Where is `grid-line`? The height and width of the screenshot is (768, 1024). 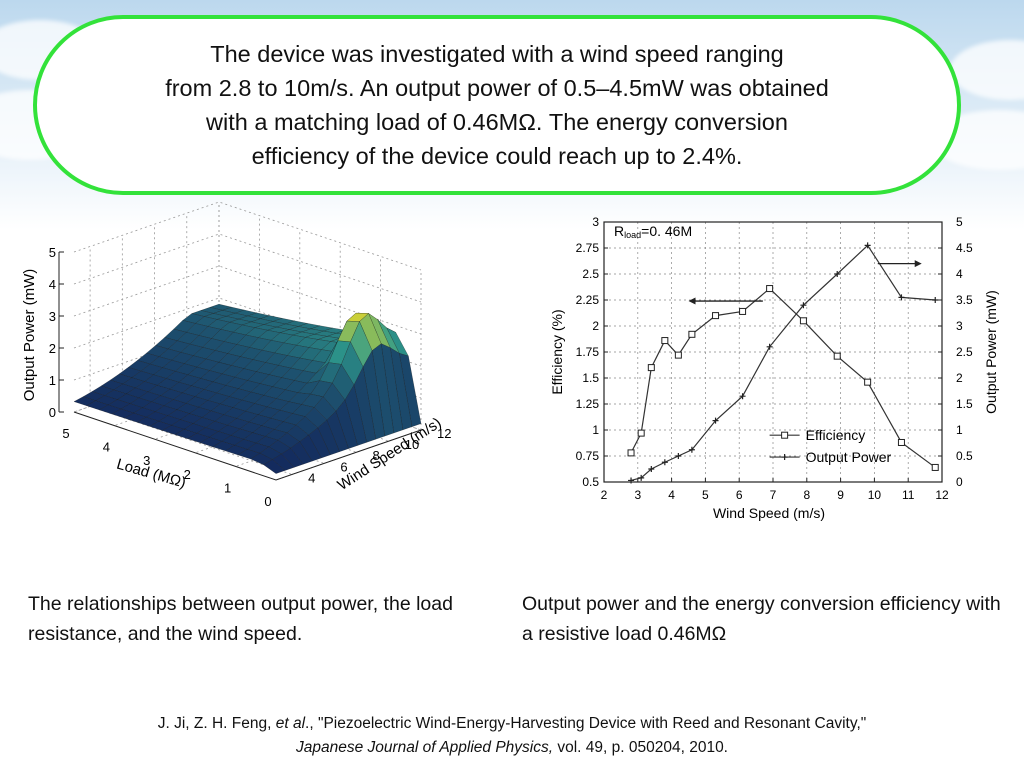
grid-line is located at coordinates (247, 236).